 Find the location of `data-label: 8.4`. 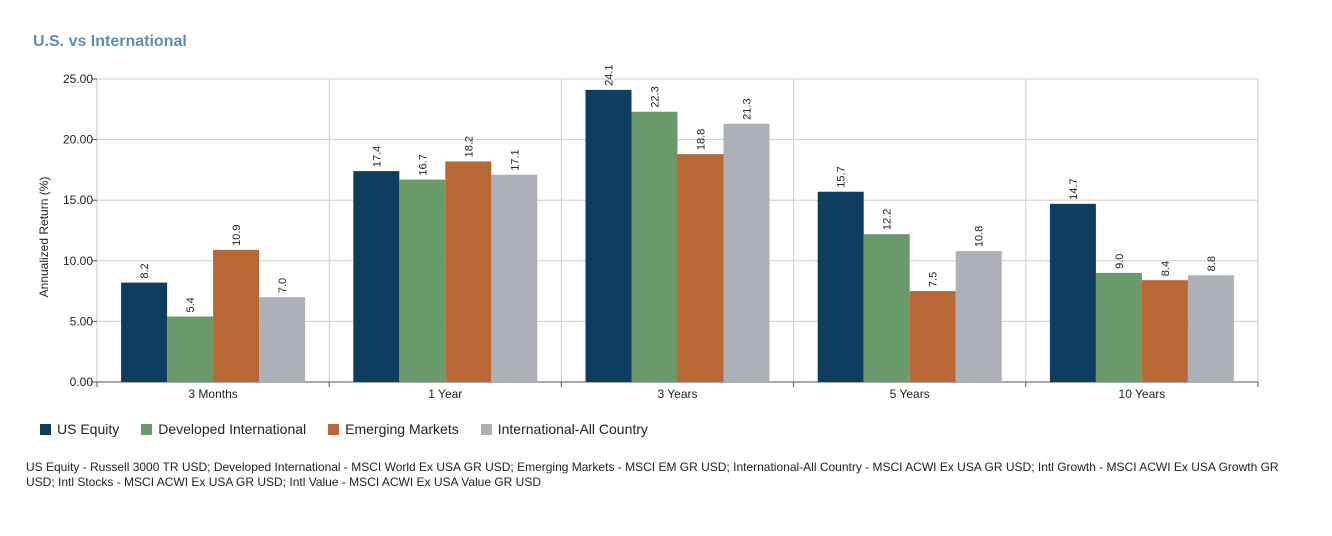

data-label: 8.4 is located at coordinates (1166, 268).